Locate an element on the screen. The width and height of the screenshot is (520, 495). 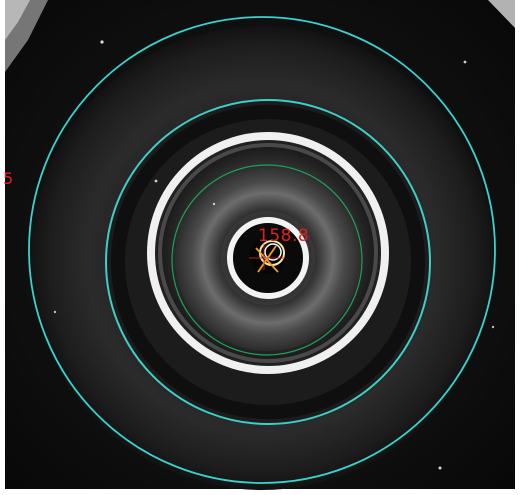
measurement-label: 158.8 is located at coordinates (283, 236).